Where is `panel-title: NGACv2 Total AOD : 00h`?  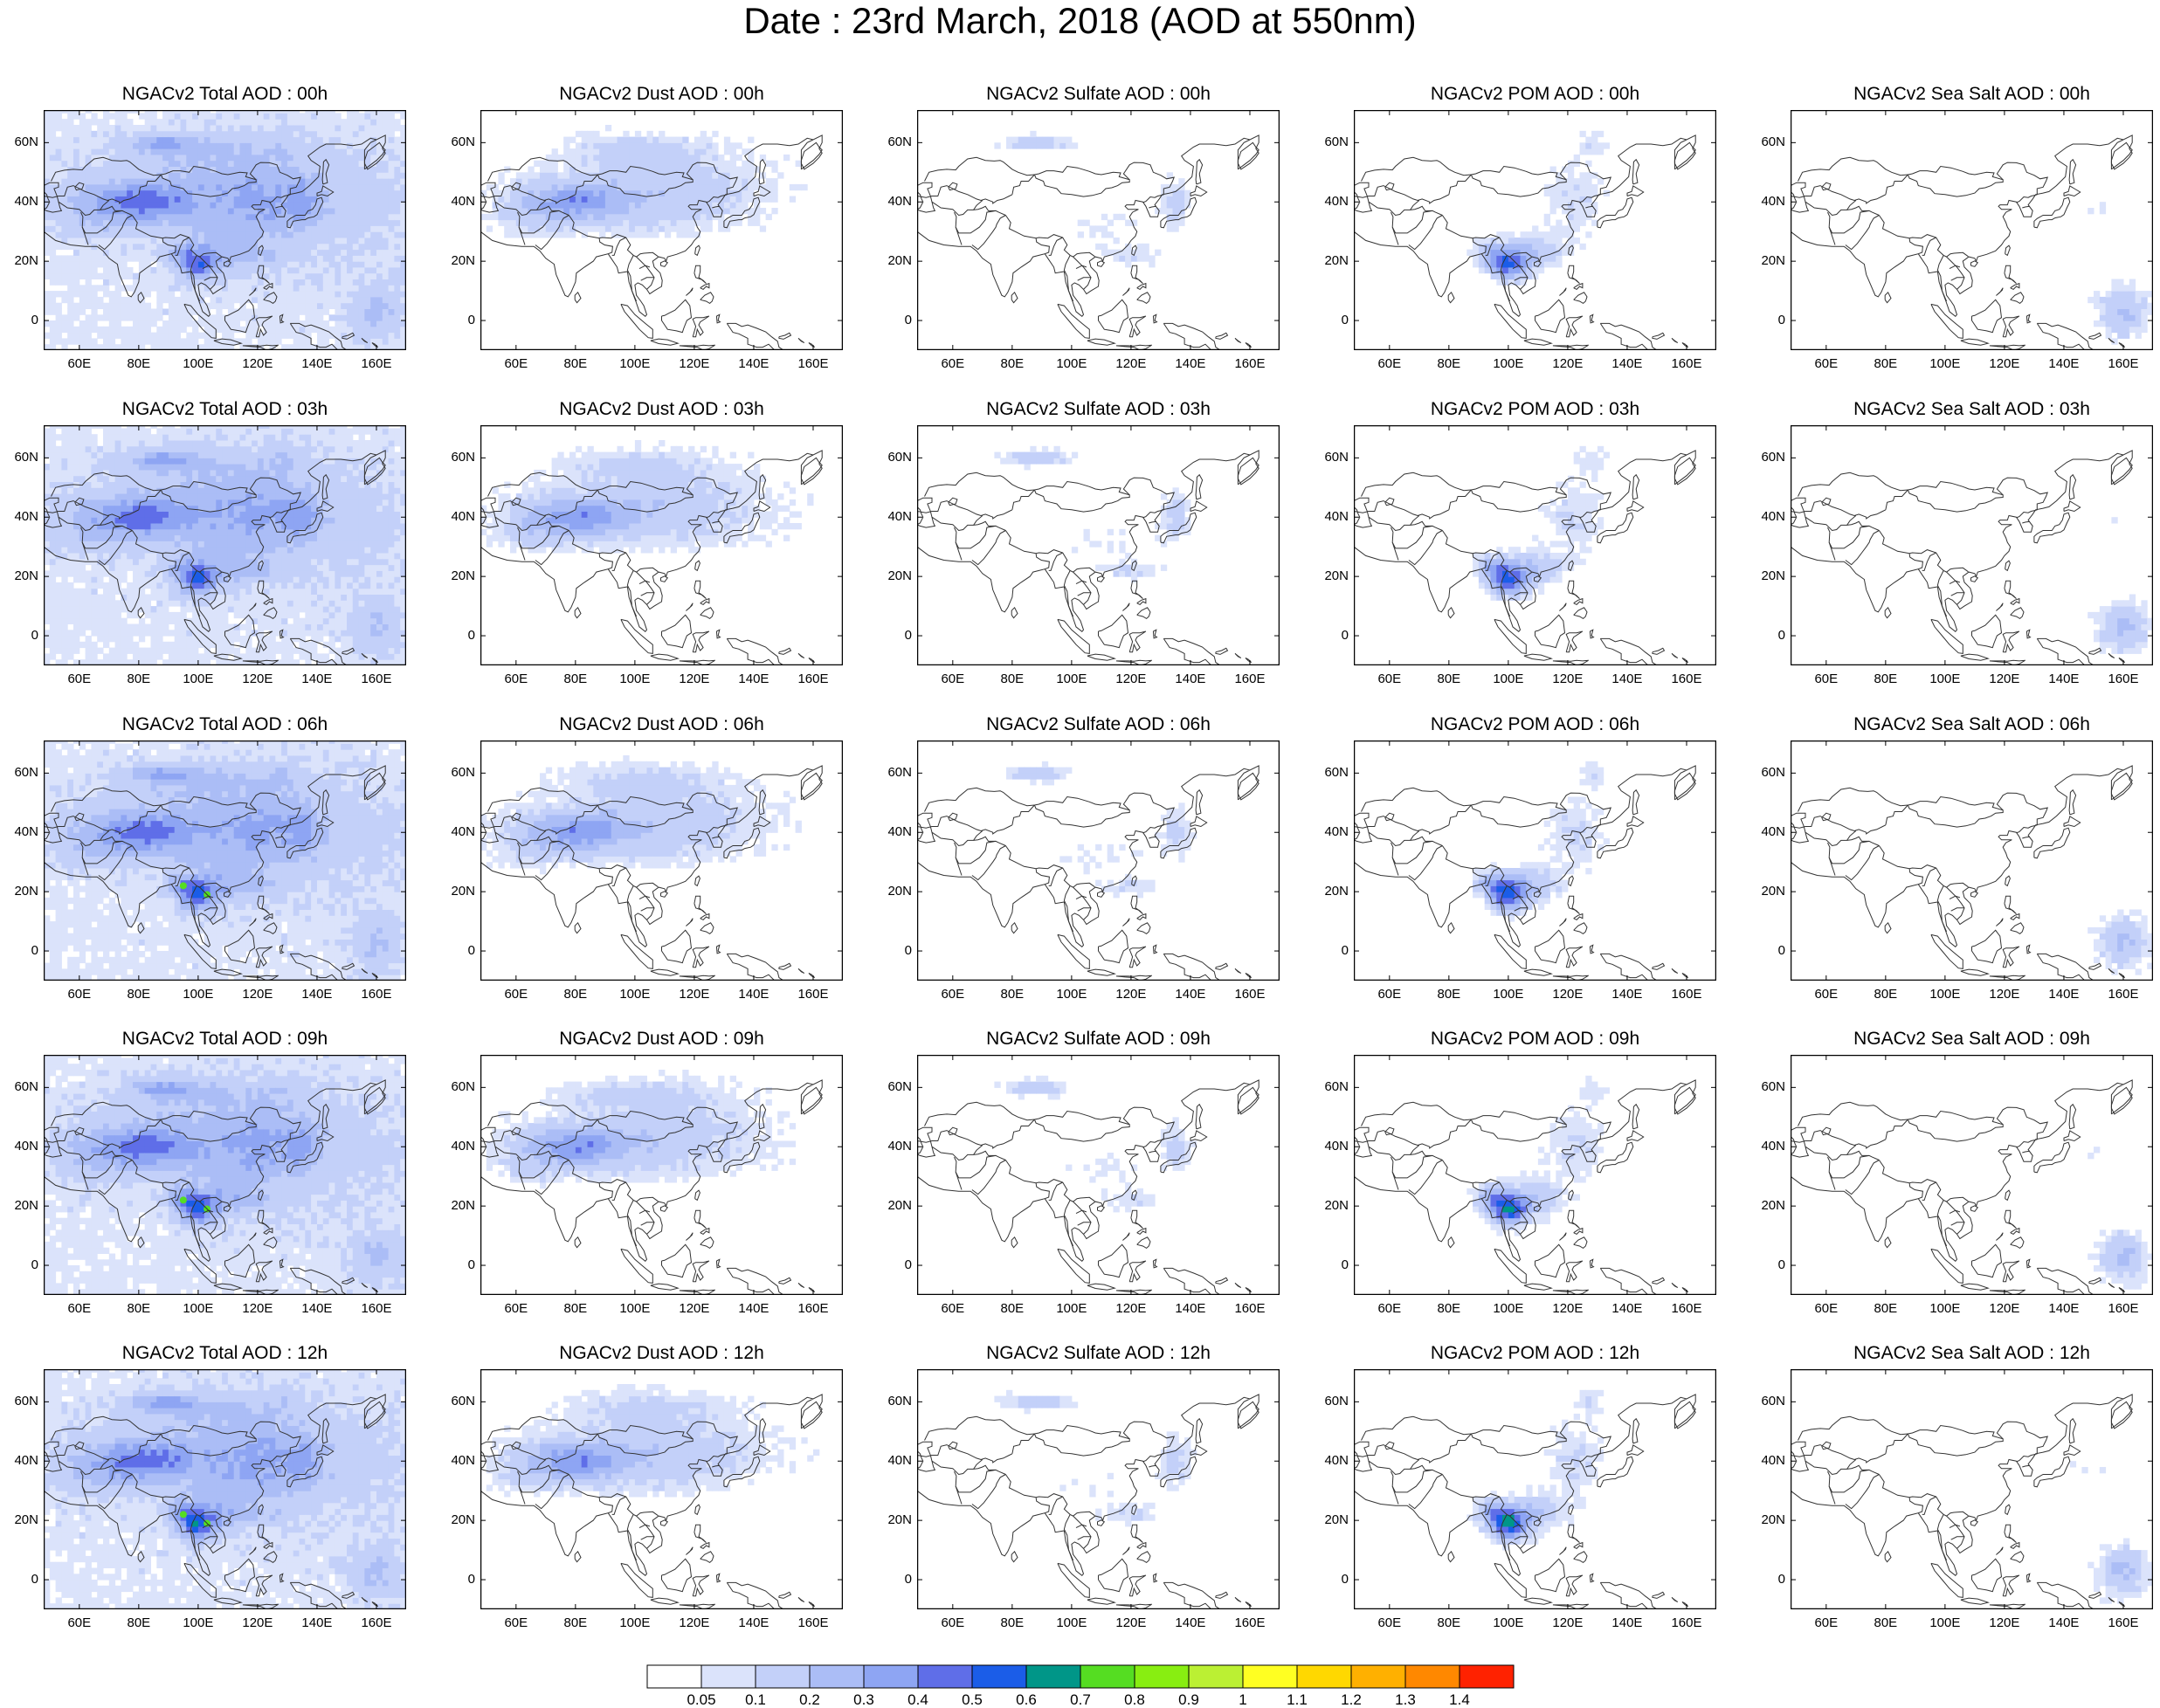 panel-title: NGACv2 Total AOD : 00h is located at coordinates (224, 94).